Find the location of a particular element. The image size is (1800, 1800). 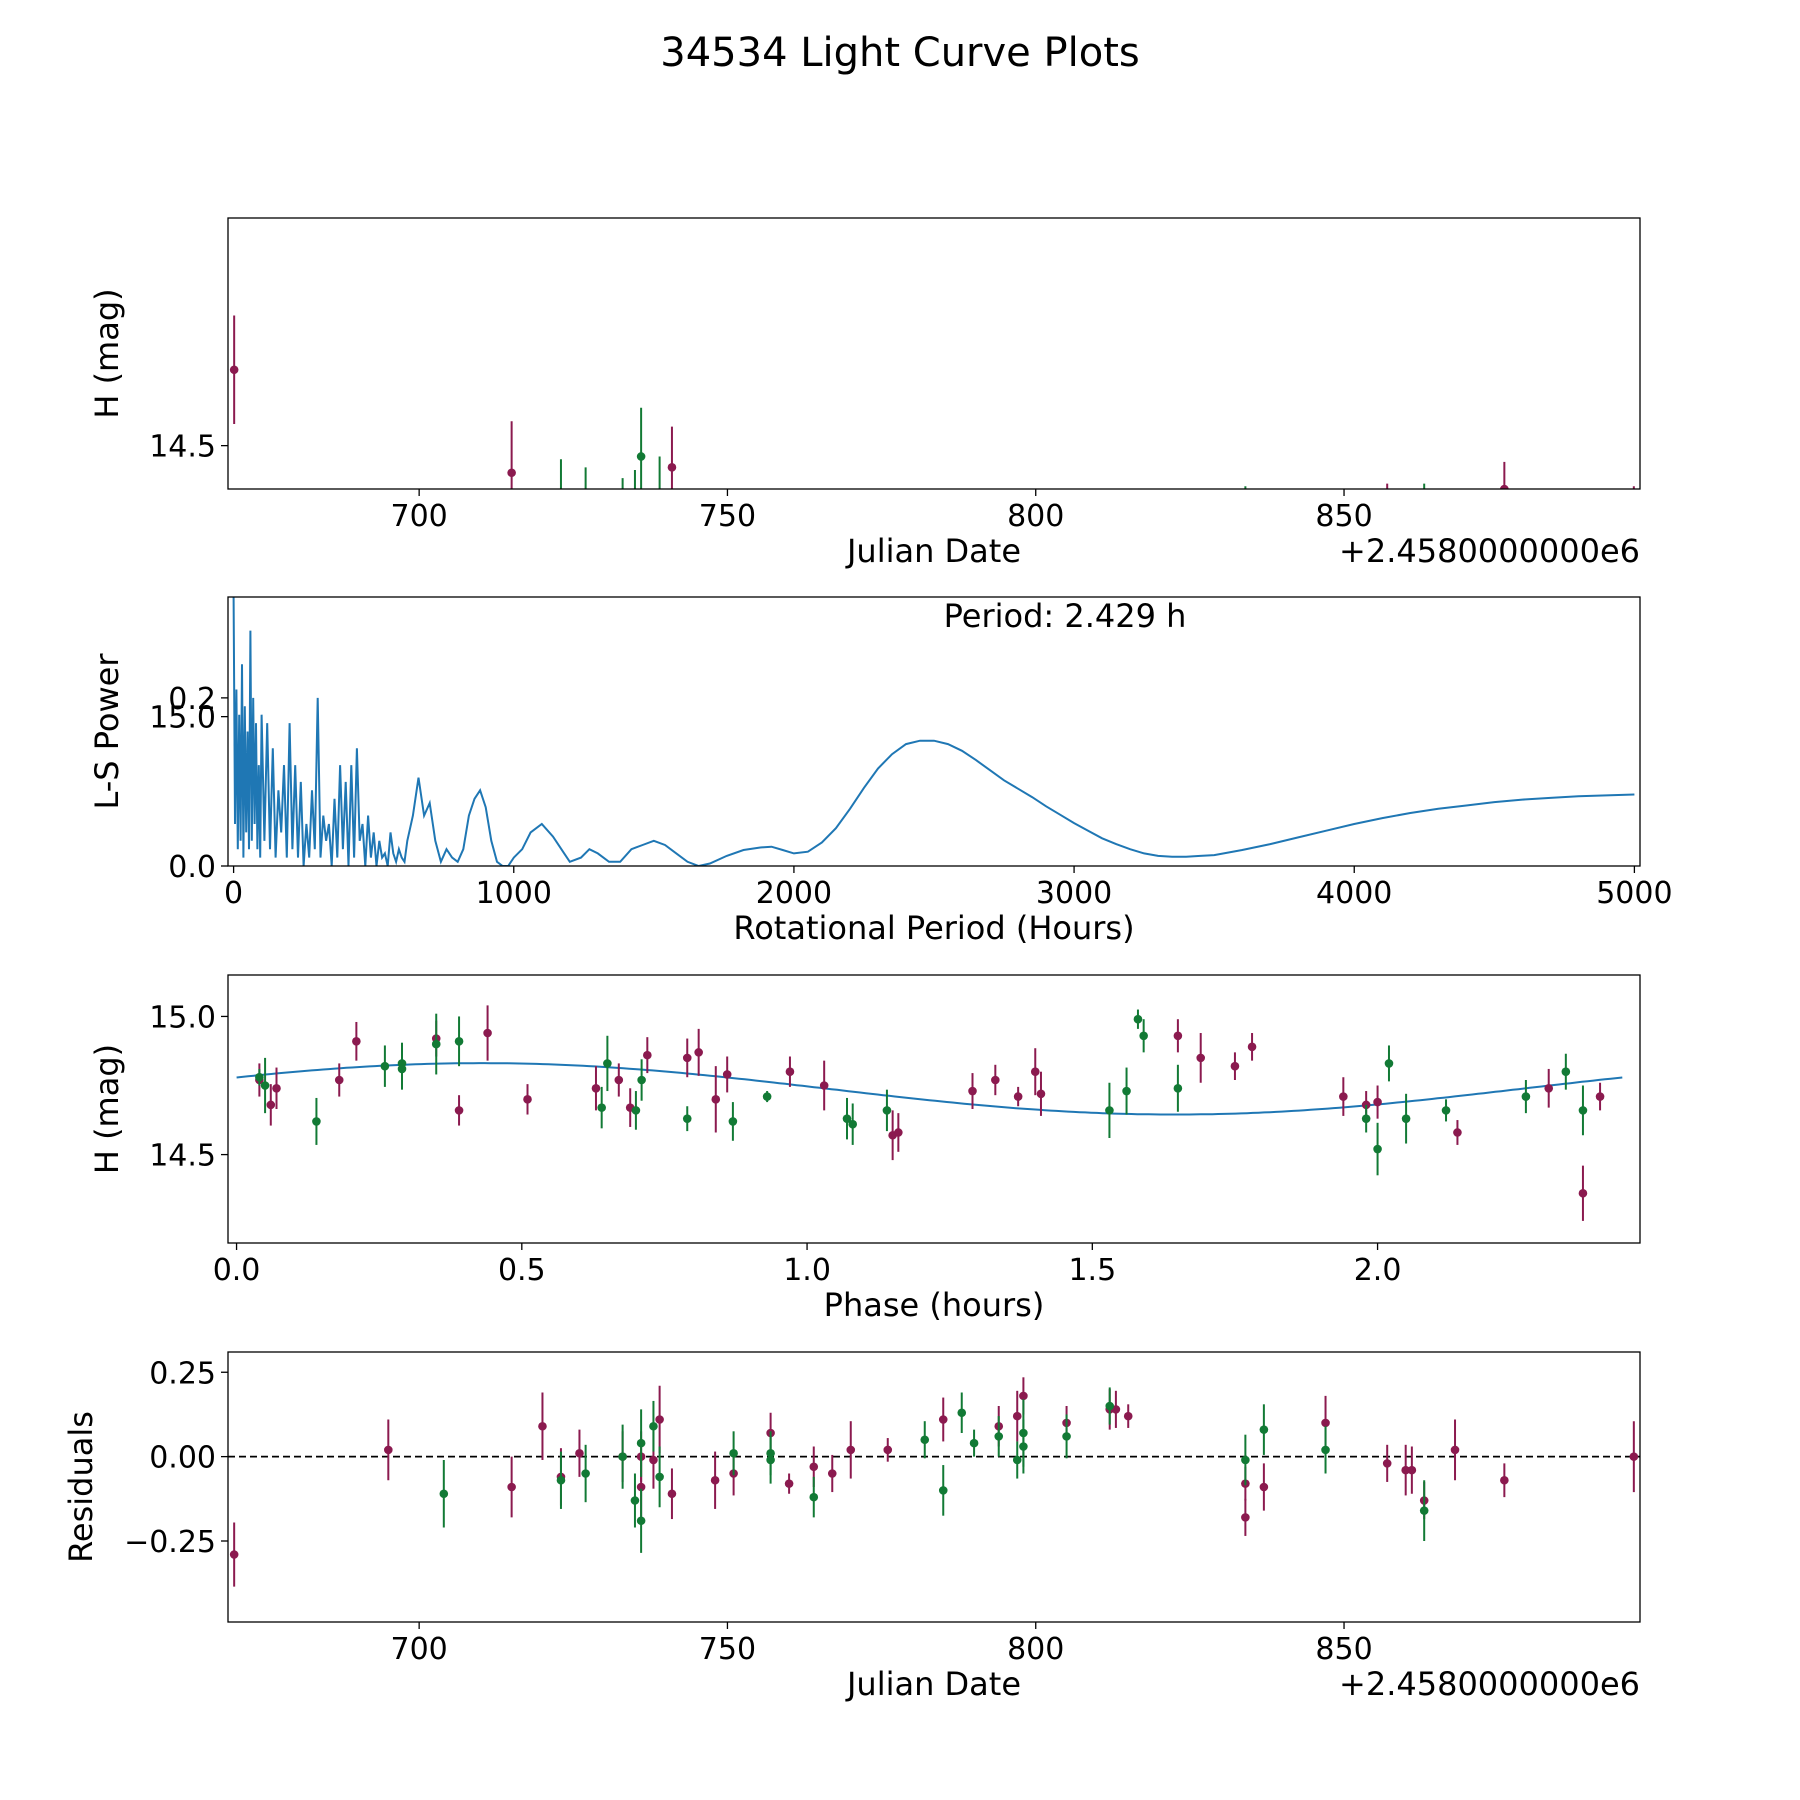

residuals-axes-frame is located at coordinates (934, 1487).